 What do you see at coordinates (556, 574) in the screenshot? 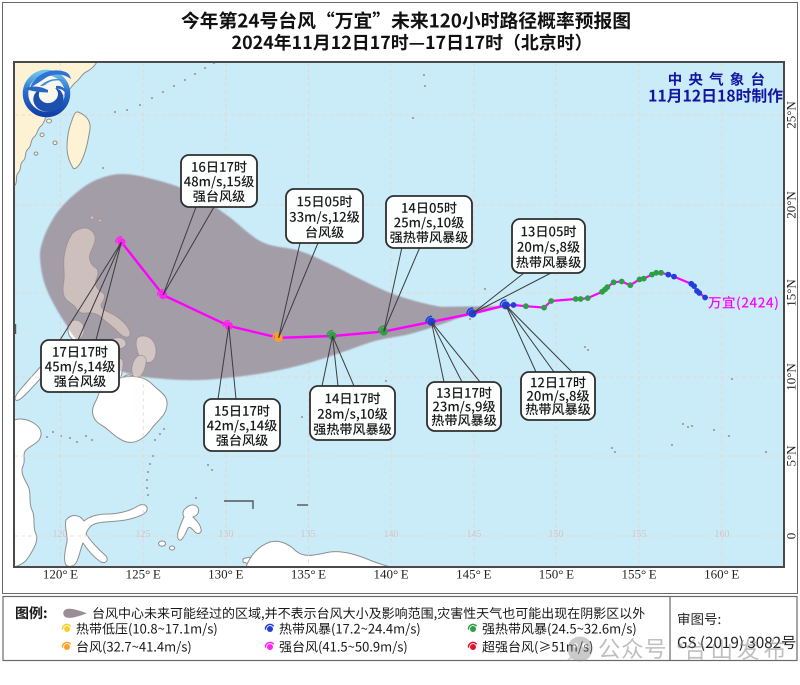
I see `svg-text: 150° E` at bounding box center [556, 574].